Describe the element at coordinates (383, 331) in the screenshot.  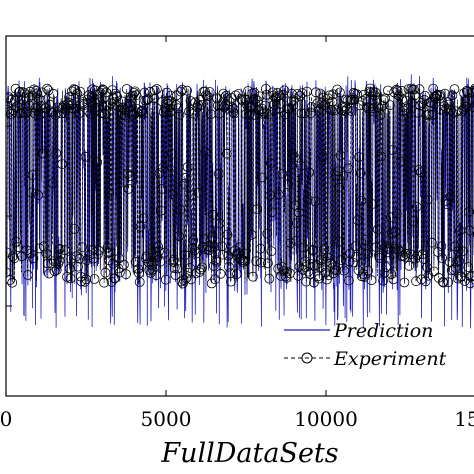
I see `legend-label-prediction: Prediction` at that location.